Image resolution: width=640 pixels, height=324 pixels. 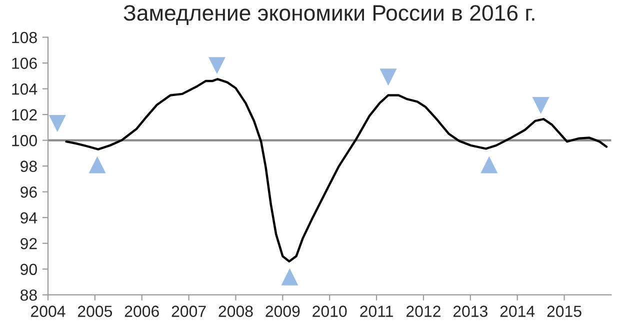 I want to click on x-tick-label: 2011, so click(x=376, y=311).